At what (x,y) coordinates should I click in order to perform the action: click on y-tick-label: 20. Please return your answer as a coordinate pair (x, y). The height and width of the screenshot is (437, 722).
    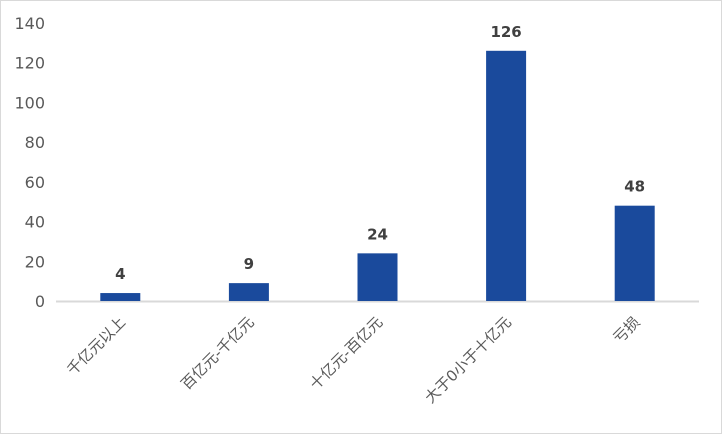
    Looking at the image, I should click on (35, 261).